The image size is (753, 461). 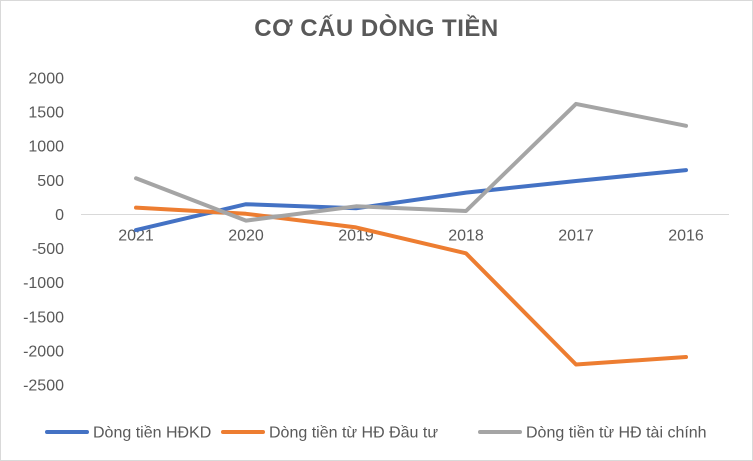 I want to click on y-tick-label: 0, so click(x=59, y=215).